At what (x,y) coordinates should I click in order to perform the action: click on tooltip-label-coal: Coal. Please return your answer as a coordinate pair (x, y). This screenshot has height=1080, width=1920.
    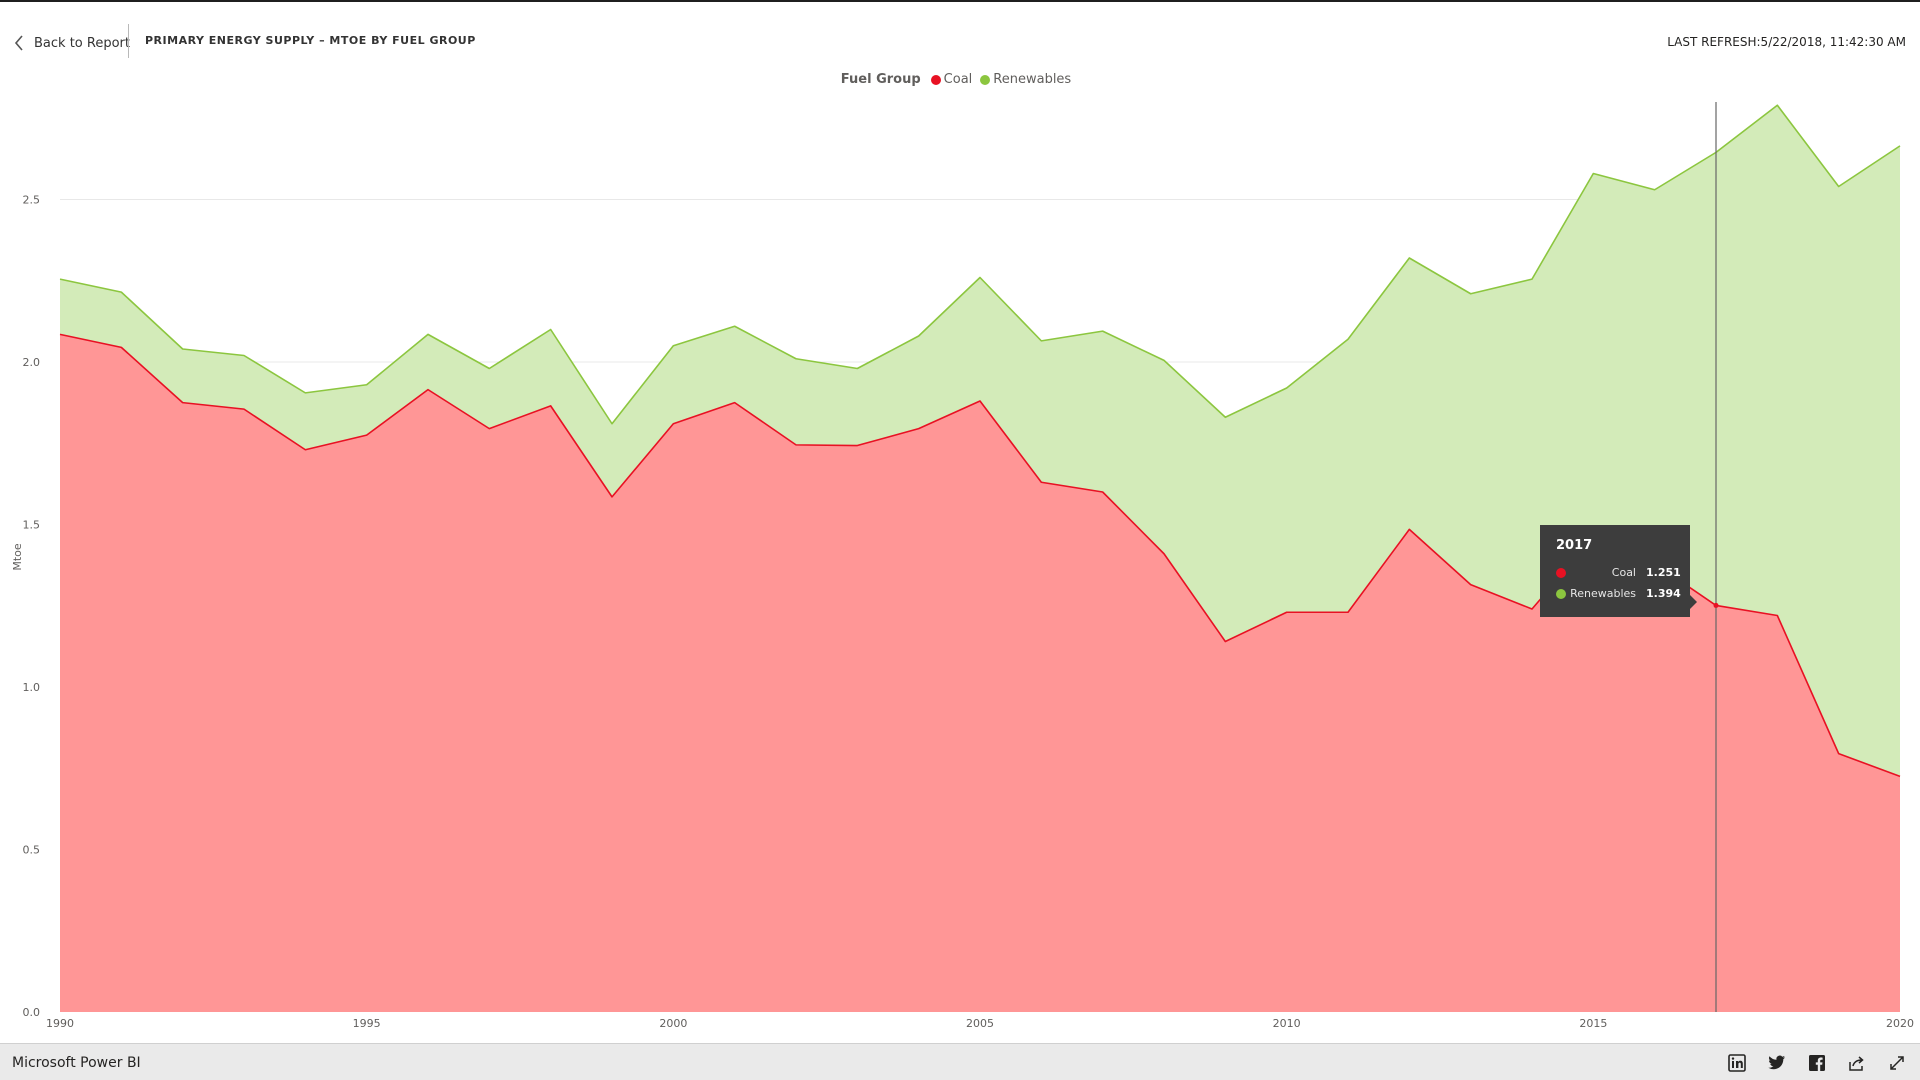
    Looking at the image, I should click on (1623, 572).